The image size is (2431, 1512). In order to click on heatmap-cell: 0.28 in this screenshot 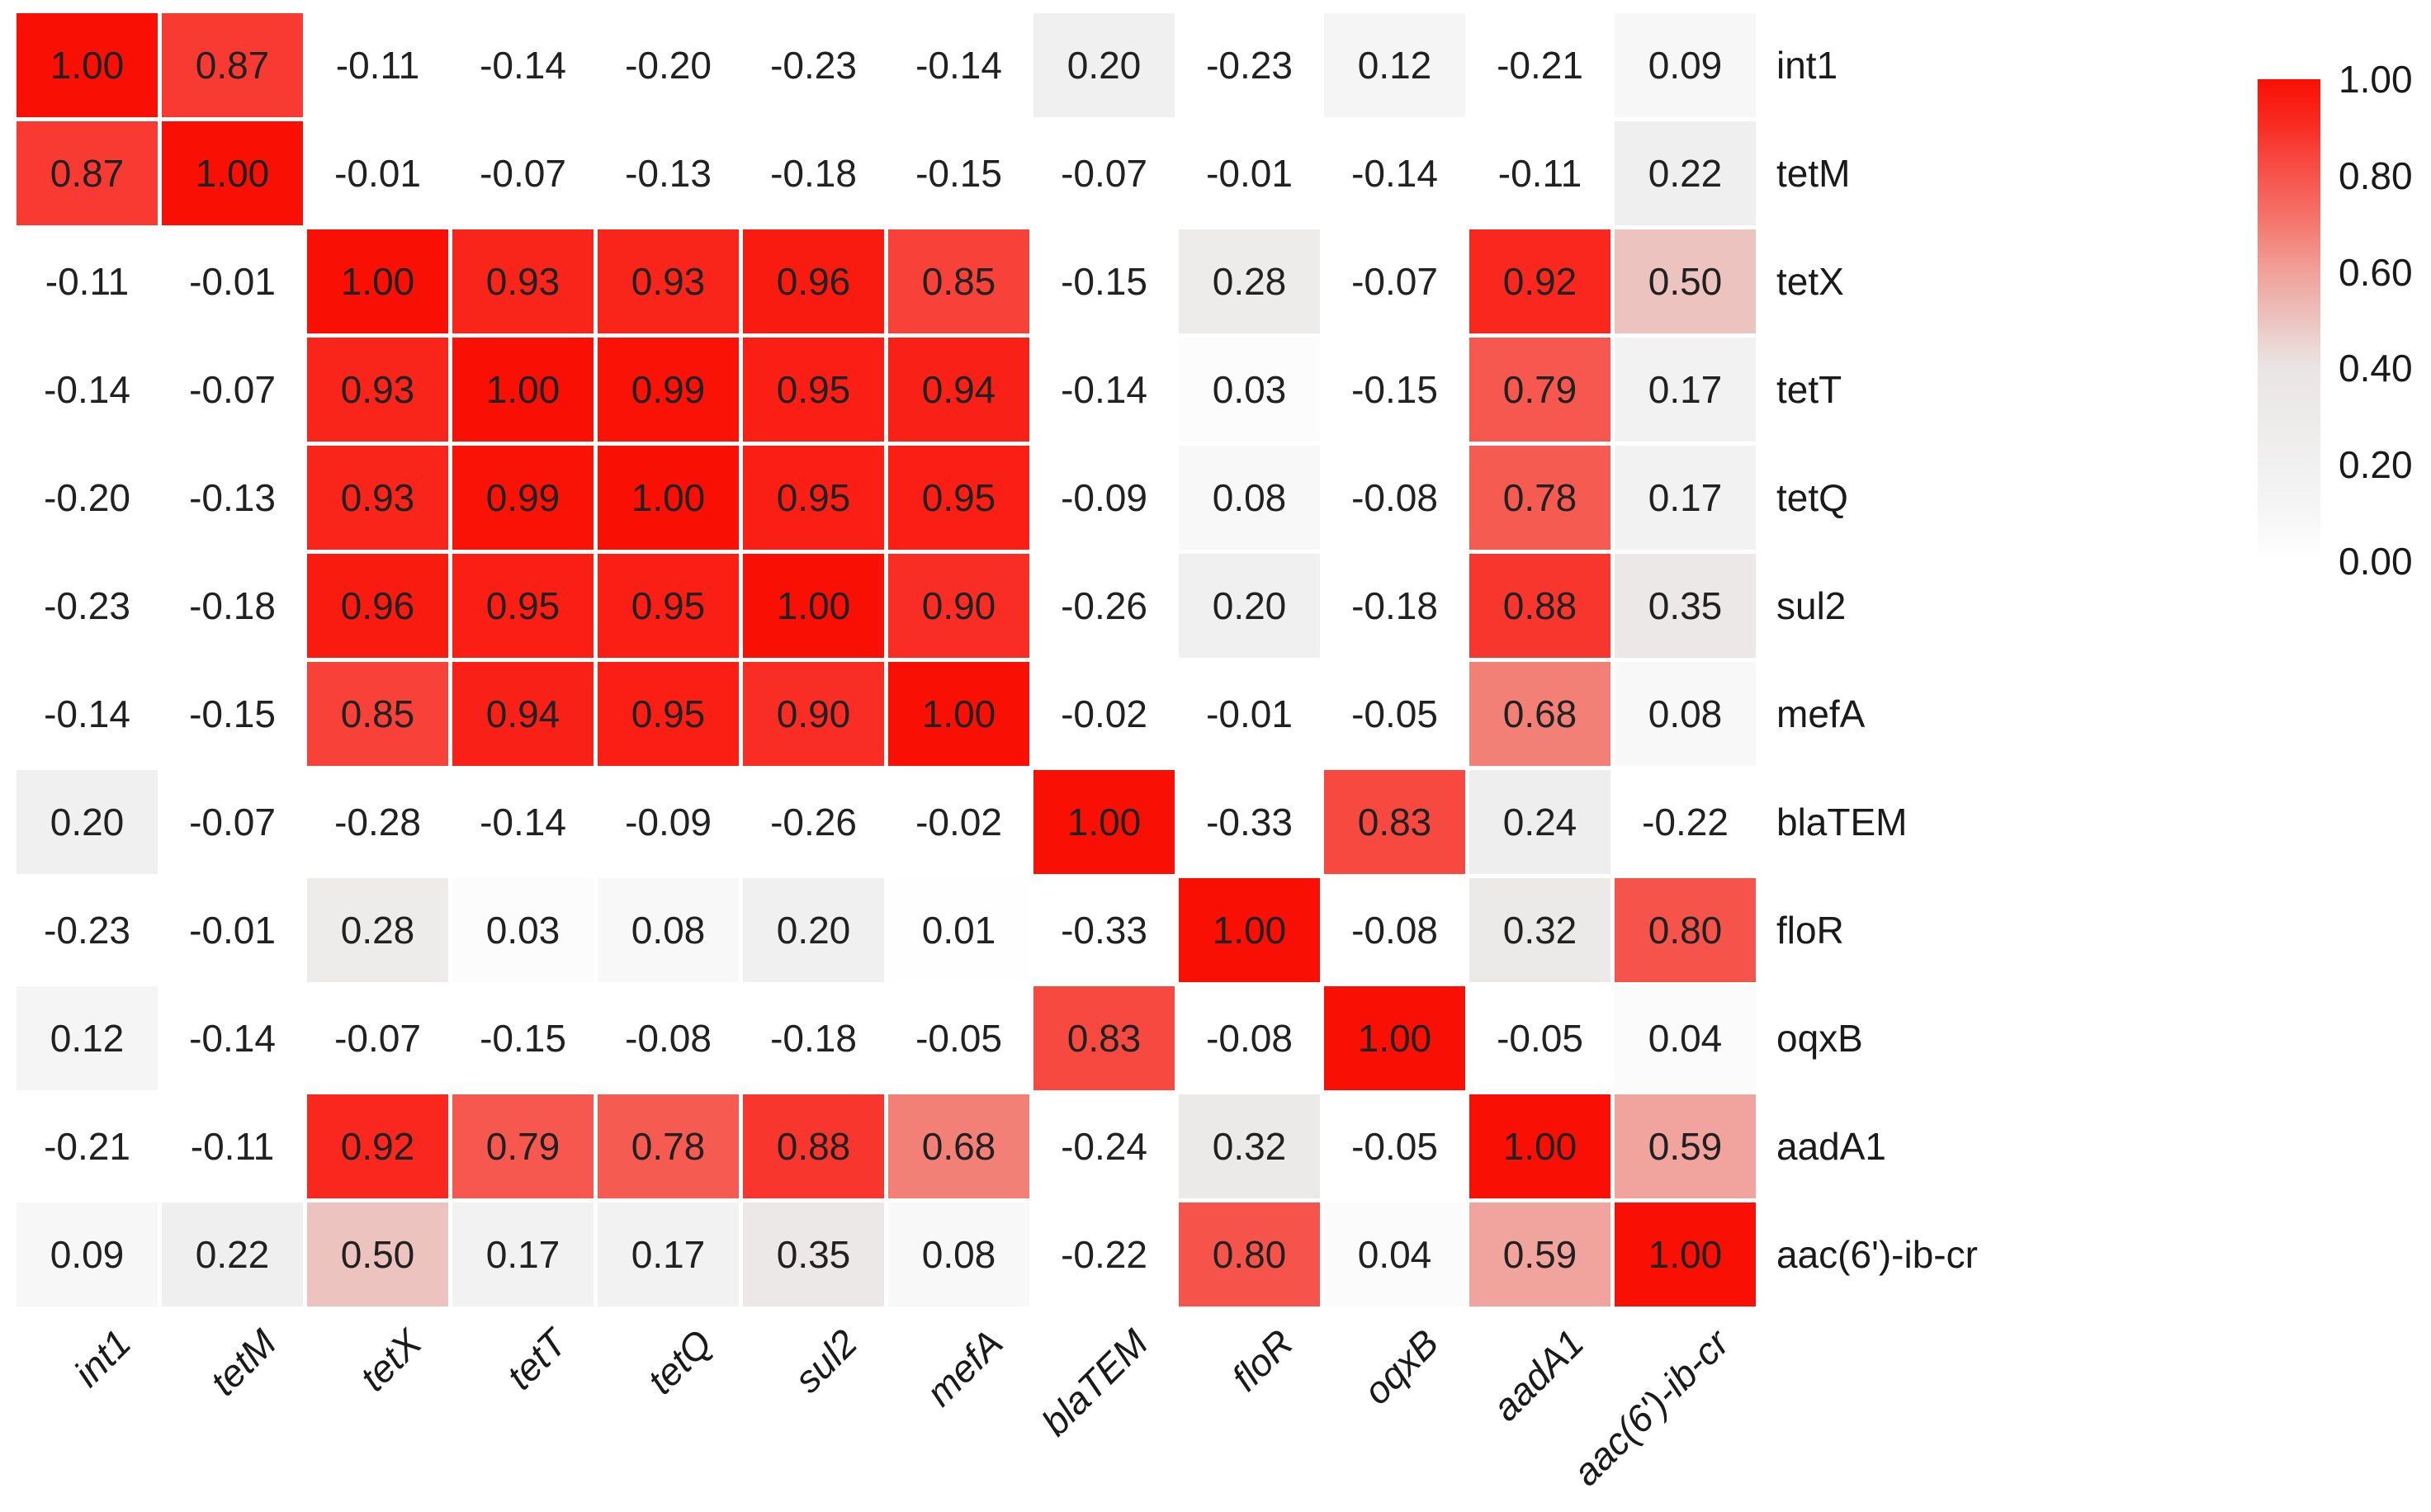, I will do `click(377, 930)`.